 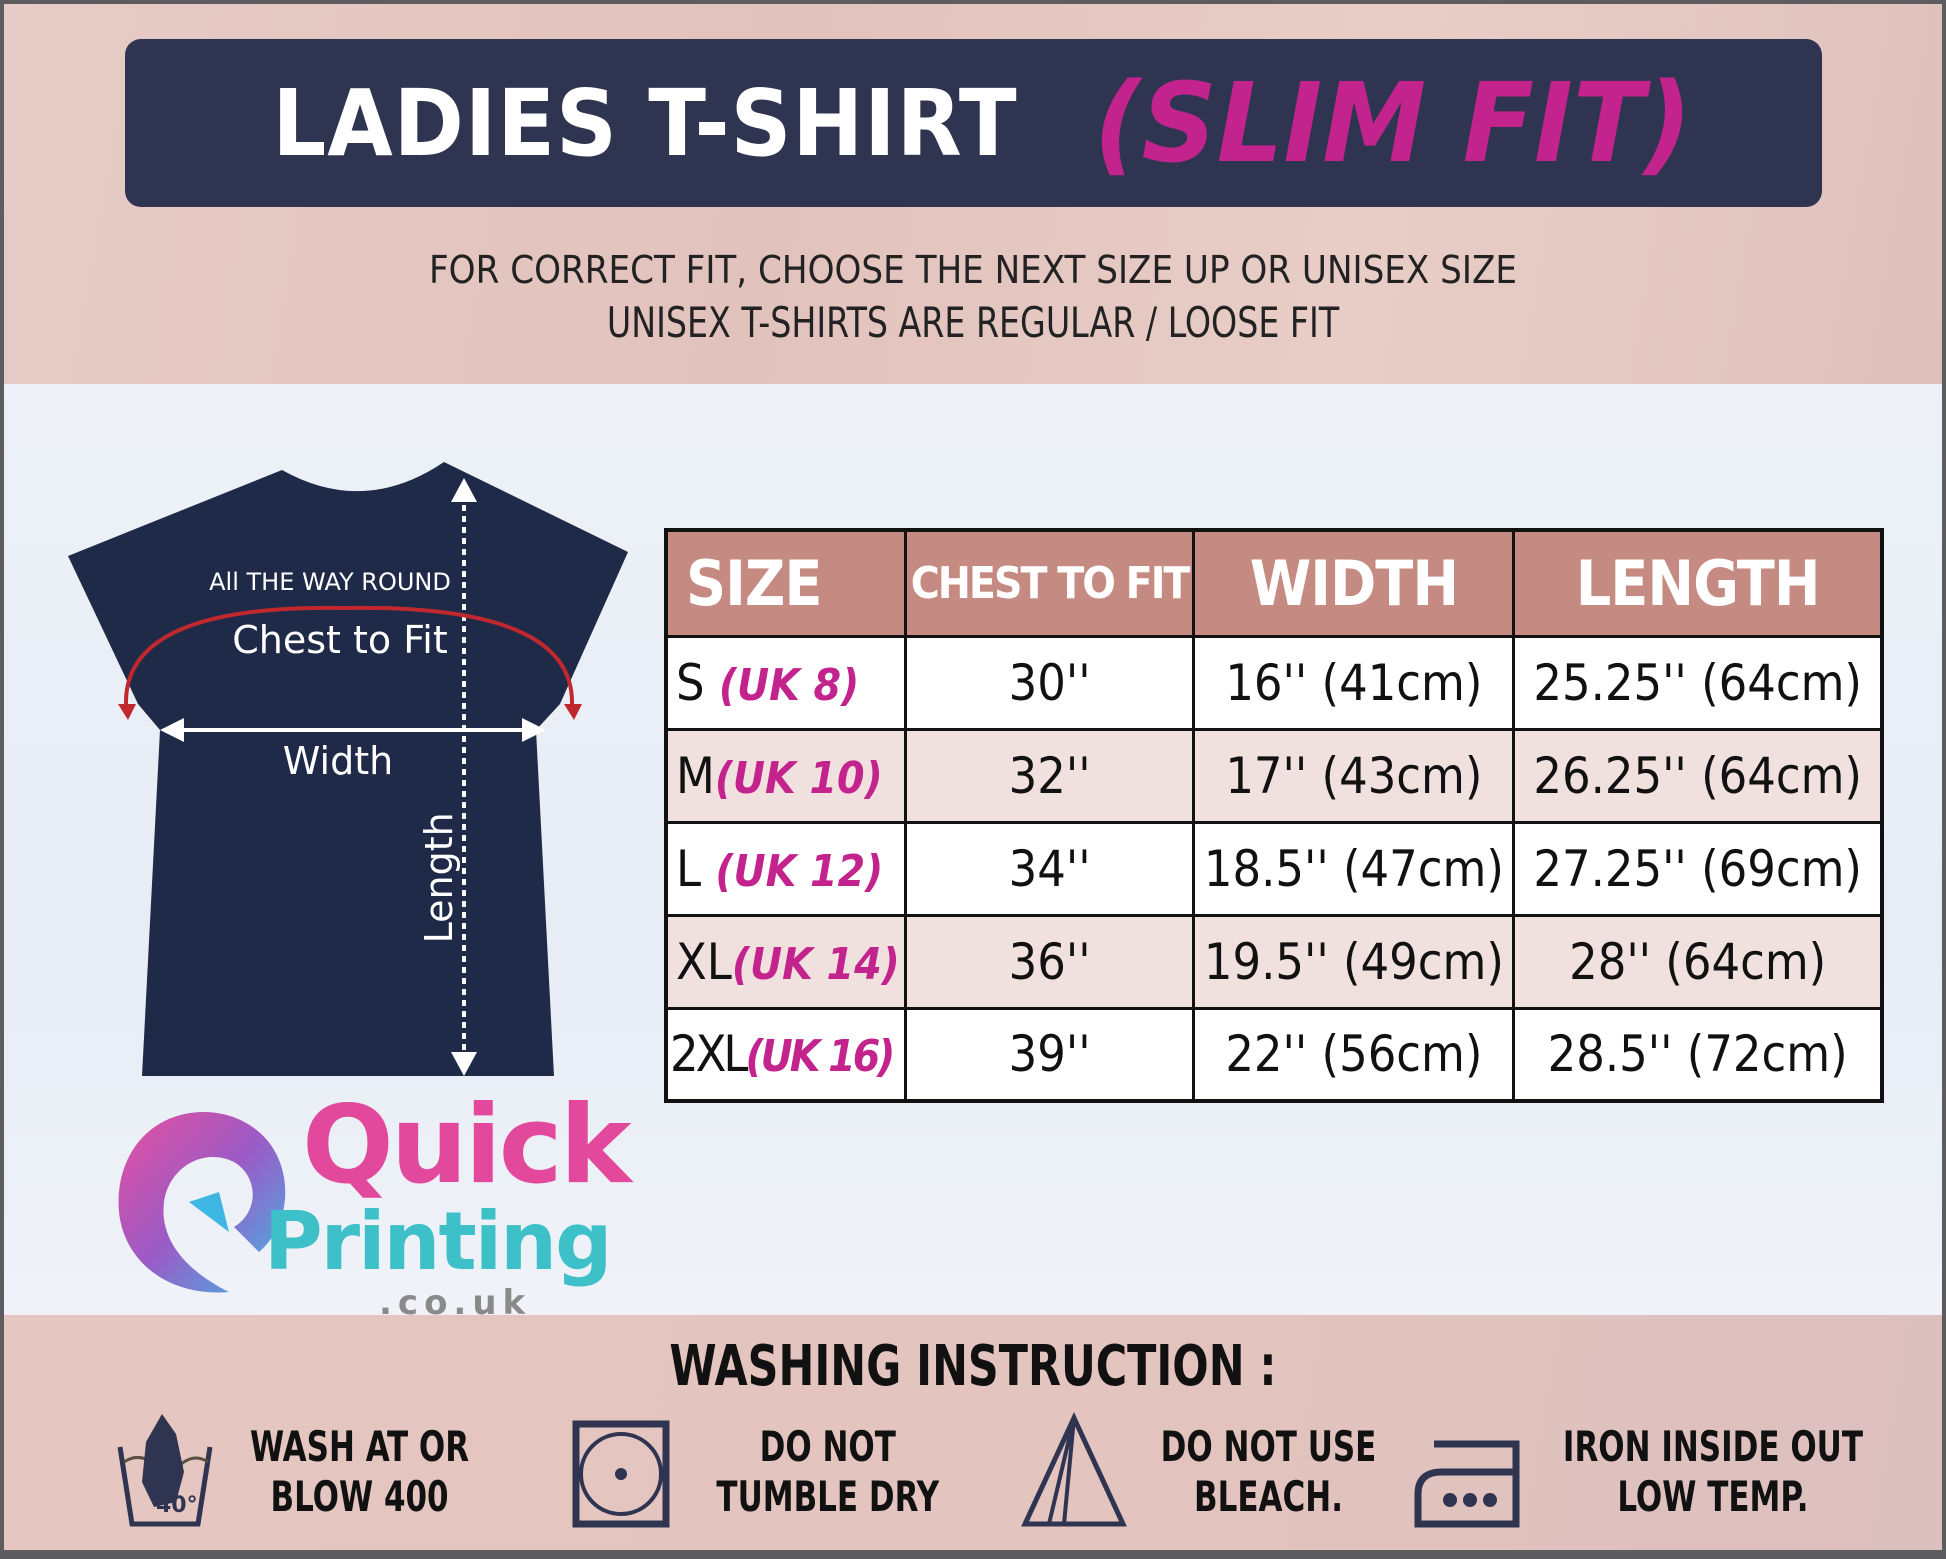 What do you see at coordinates (202, 1202) in the screenshot?
I see `logo-swirl-icon` at bounding box center [202, 1202].